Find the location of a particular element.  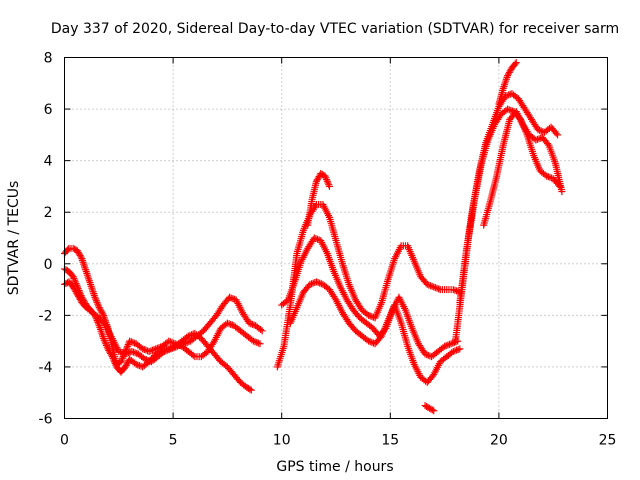

y-tick-labels: -6 -4 -2 0 2 4 6 8 is located at coordinates (46, 239).